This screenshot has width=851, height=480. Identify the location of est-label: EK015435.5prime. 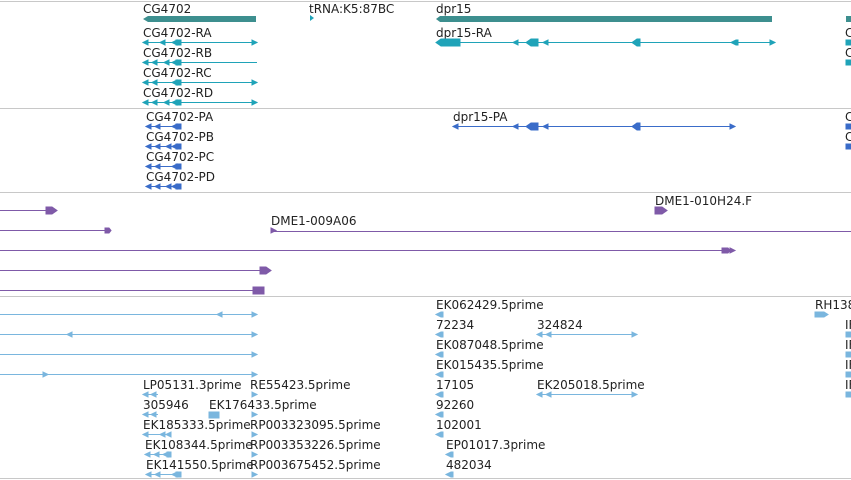
(490, 365).